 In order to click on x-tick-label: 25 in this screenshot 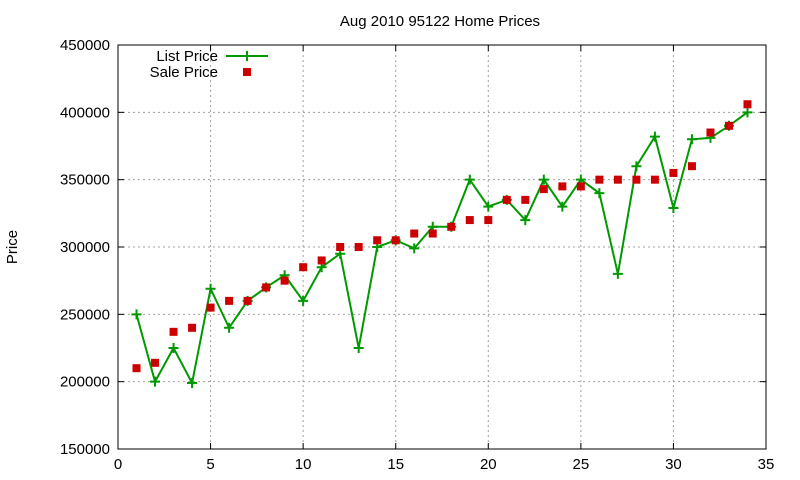, I will do `click(581, 464)`.